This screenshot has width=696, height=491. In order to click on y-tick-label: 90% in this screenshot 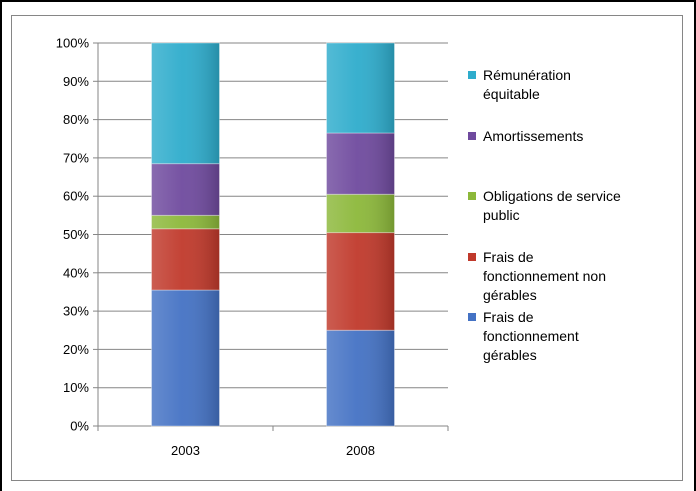, I will do `click(76, 81)`.